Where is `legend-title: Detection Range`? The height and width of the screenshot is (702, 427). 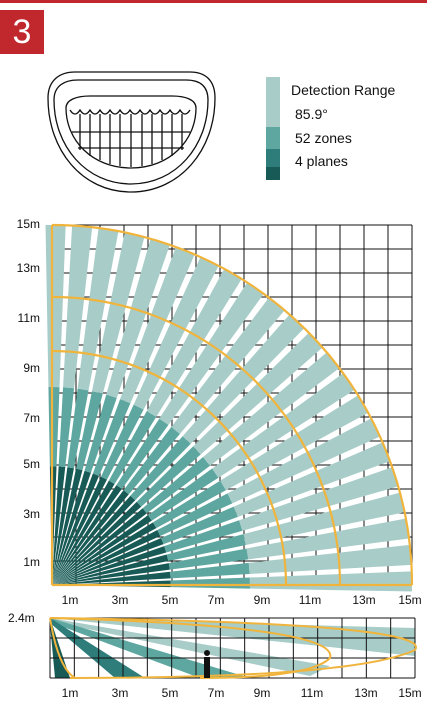
legend-title: Detection Range is located at coordinates (343, 90).